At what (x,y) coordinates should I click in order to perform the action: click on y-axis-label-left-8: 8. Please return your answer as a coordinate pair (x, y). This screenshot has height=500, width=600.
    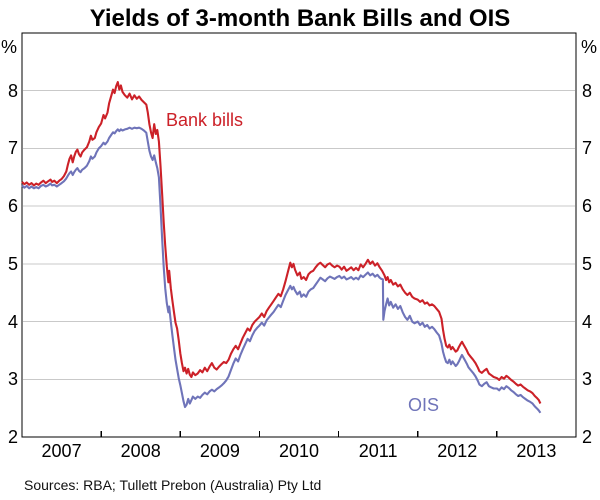
    Looking at the image, I should click on (12, 90).